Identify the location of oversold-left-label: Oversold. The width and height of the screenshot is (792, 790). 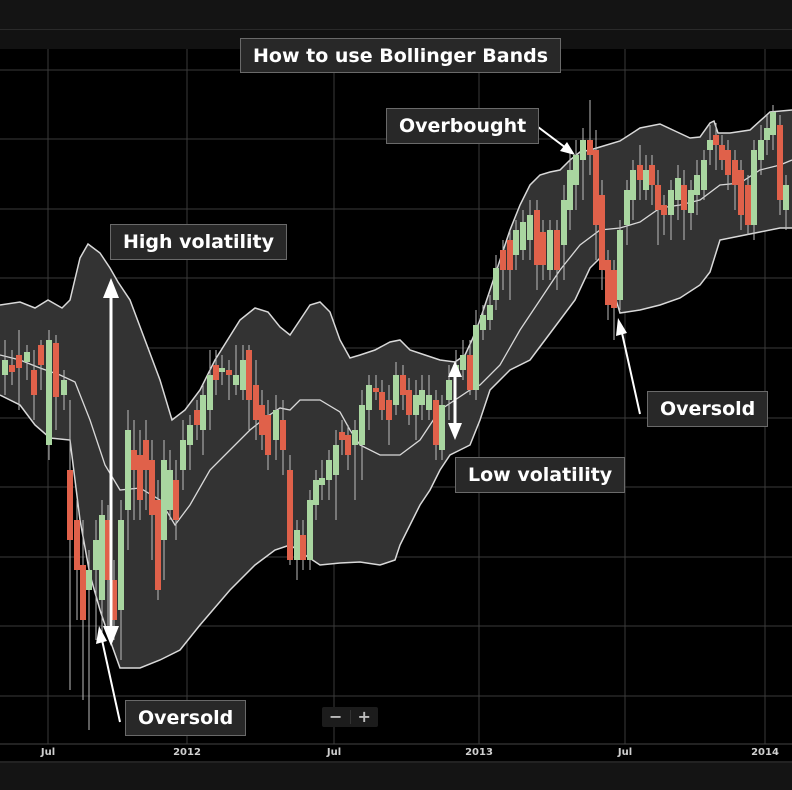
(186, 718).